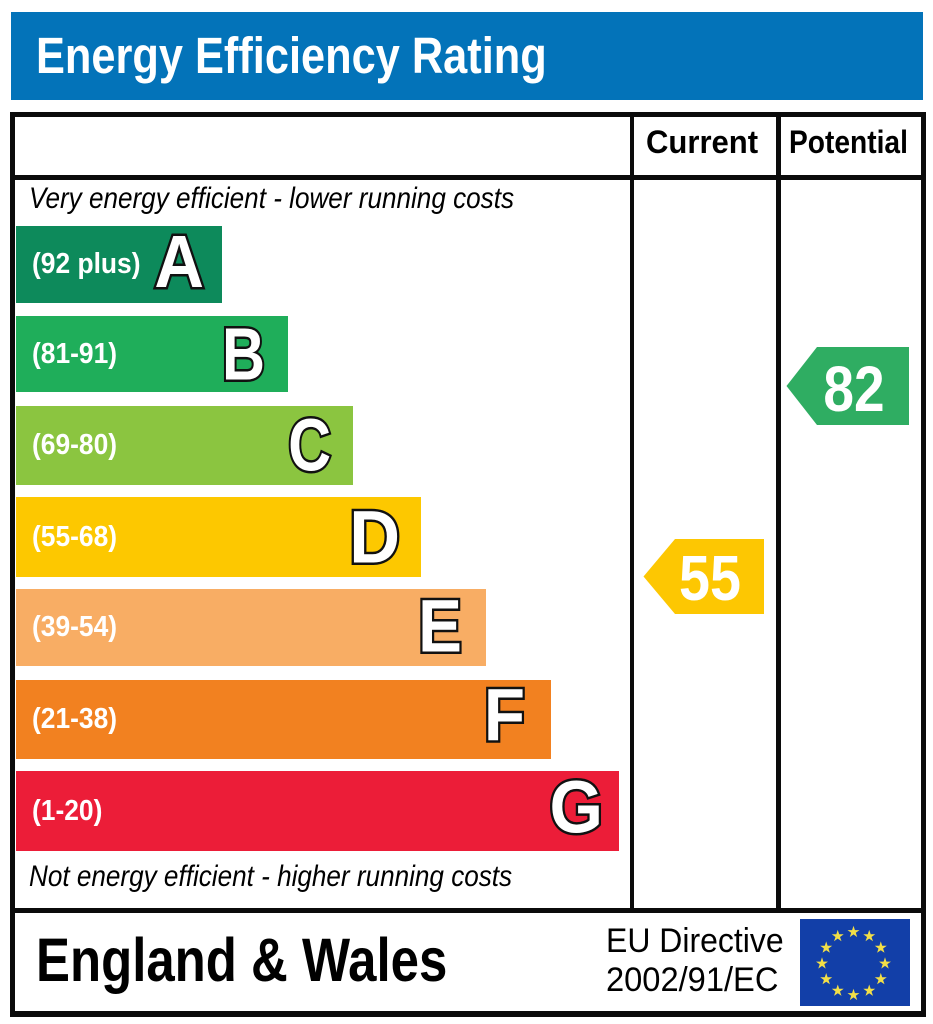  I want to click on svg-text: C, so click(309, 445).